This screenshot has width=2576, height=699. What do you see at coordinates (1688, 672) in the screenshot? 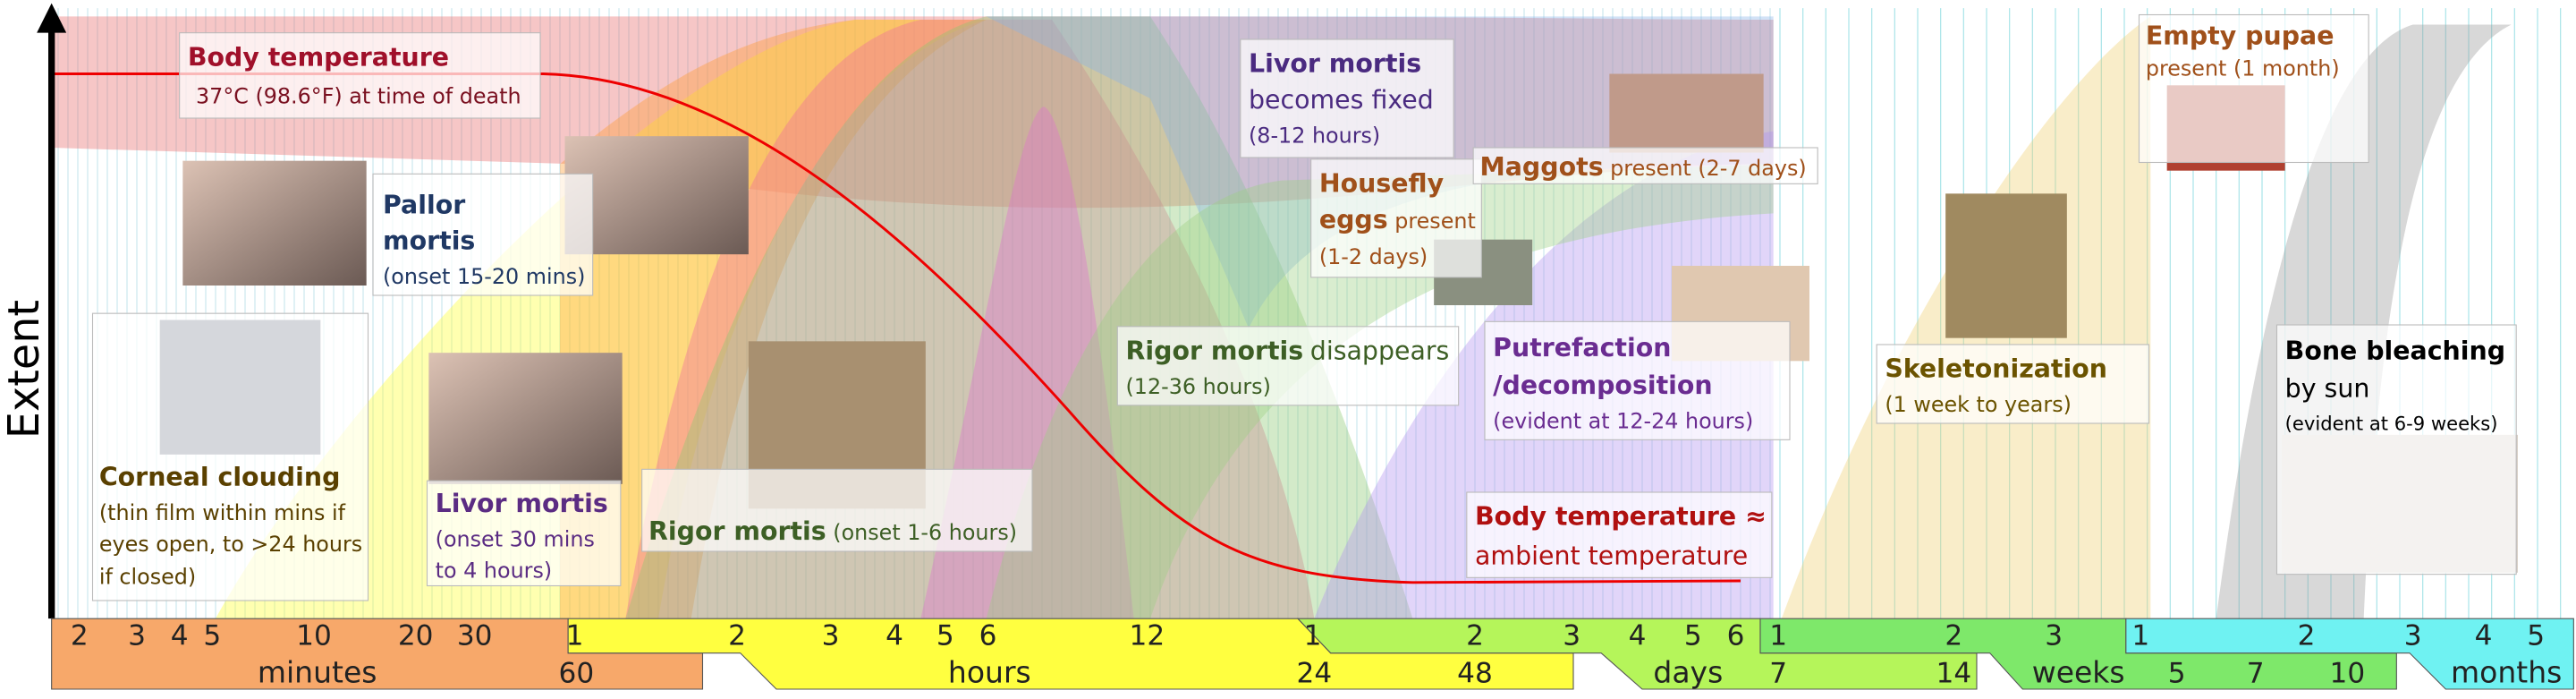
I see `unit-label: days` at bounding box center [1688, 672].